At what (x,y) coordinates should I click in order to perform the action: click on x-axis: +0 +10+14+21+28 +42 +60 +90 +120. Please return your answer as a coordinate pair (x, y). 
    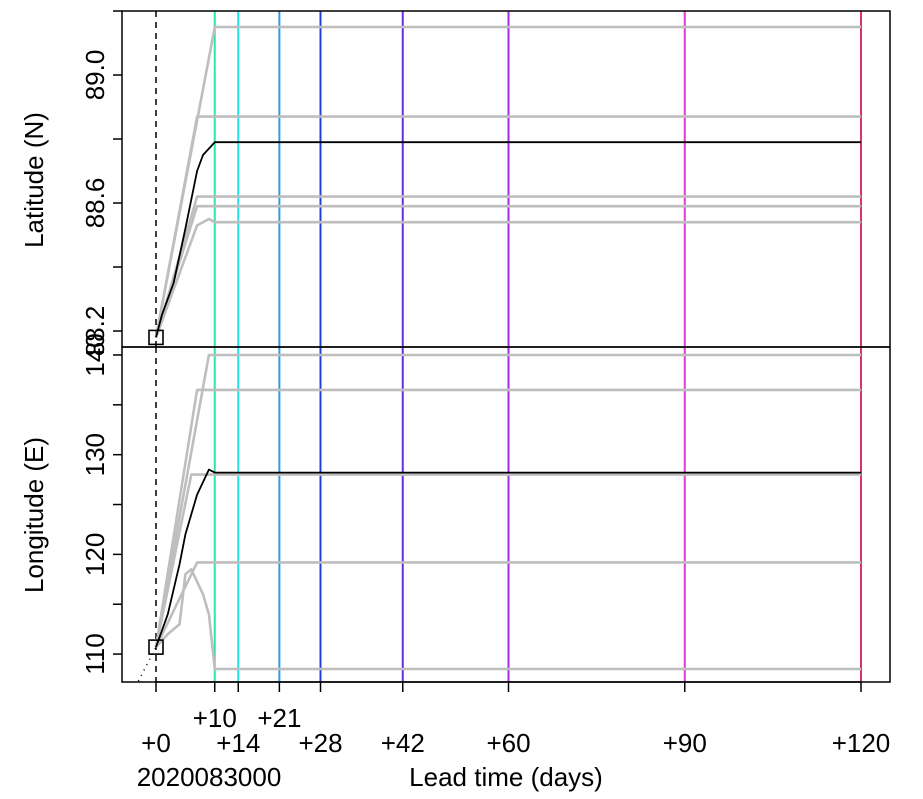
    Looking at the image, I should click on (516, 719).